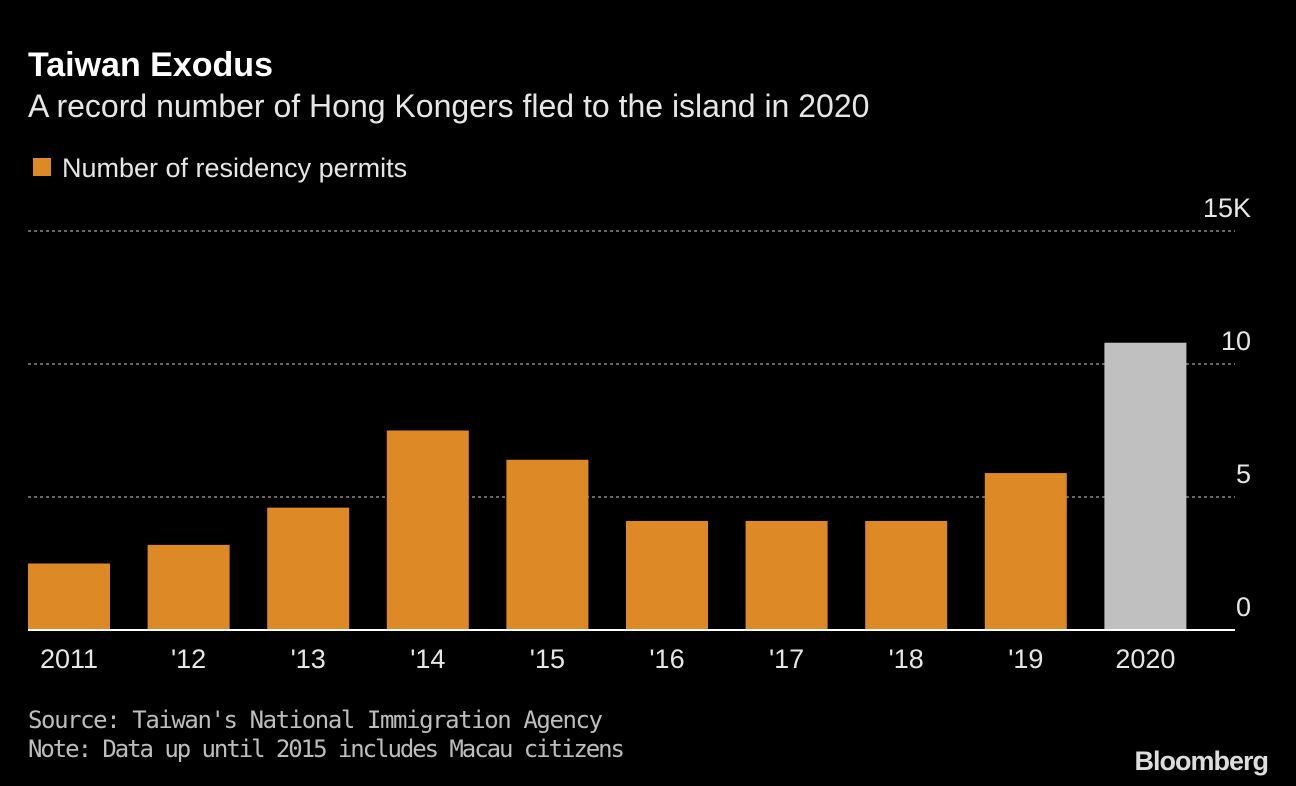 The image size is (1296, 786). What do you see at coordinates (42, 167) in the screenshot?
I see `legend-swatch` at bounding box center [42, 167].